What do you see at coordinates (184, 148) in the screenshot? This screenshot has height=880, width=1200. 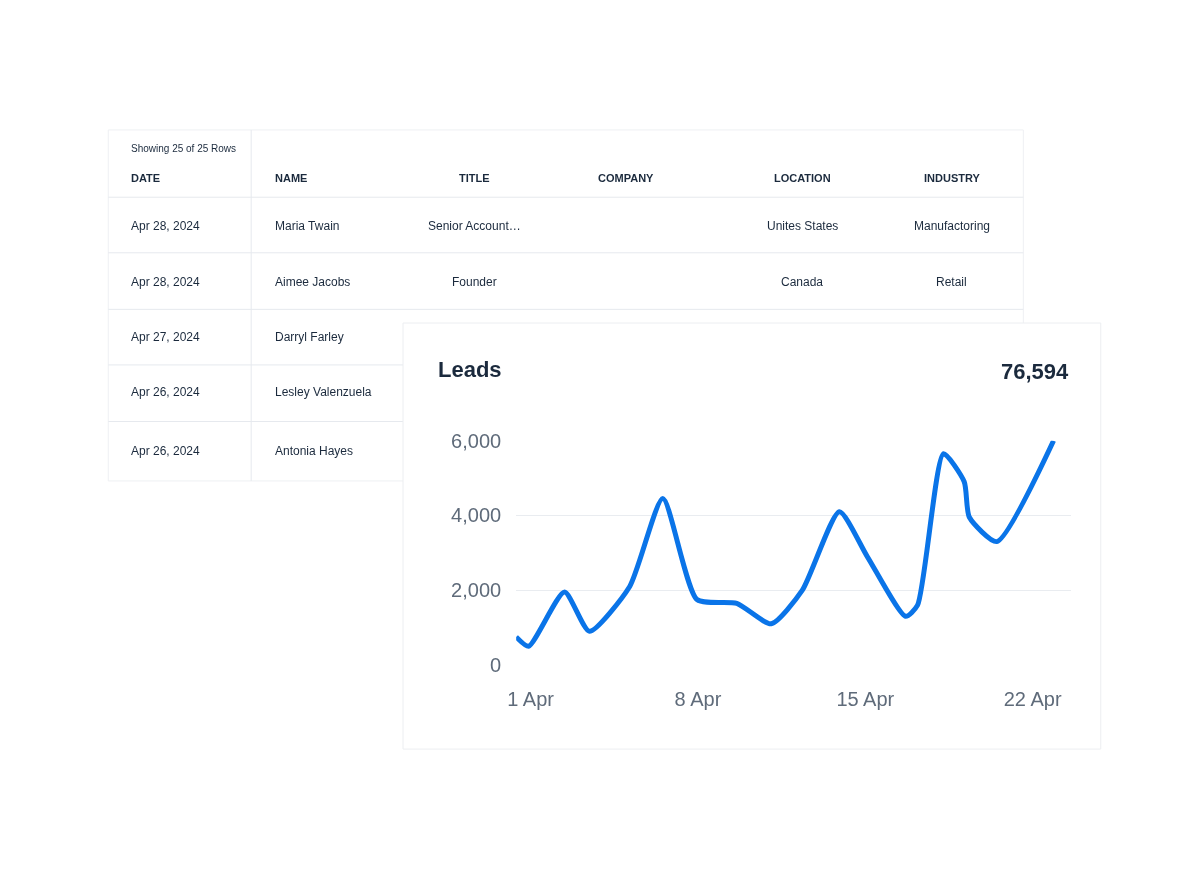 I see `text: Showing 25 of 25 Rows` at bounding box center [184, 148].